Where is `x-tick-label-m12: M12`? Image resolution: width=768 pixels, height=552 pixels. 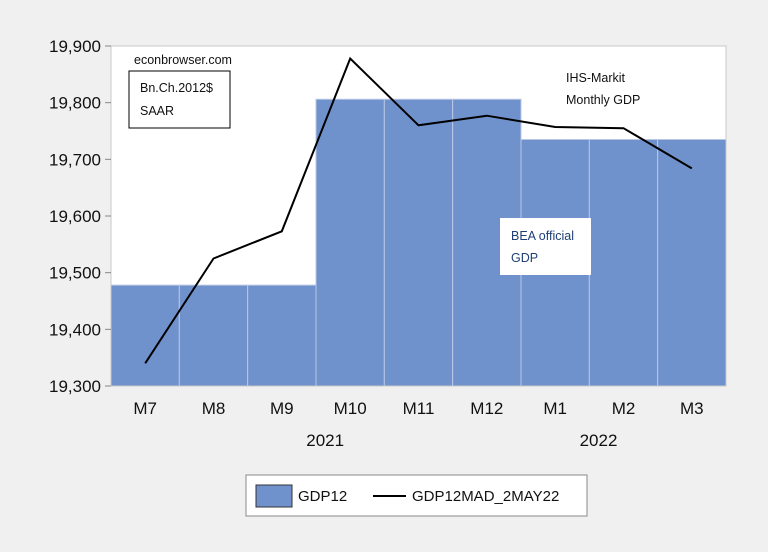 x-tick-label-m12: M12 is located at coordinates (486, 408).